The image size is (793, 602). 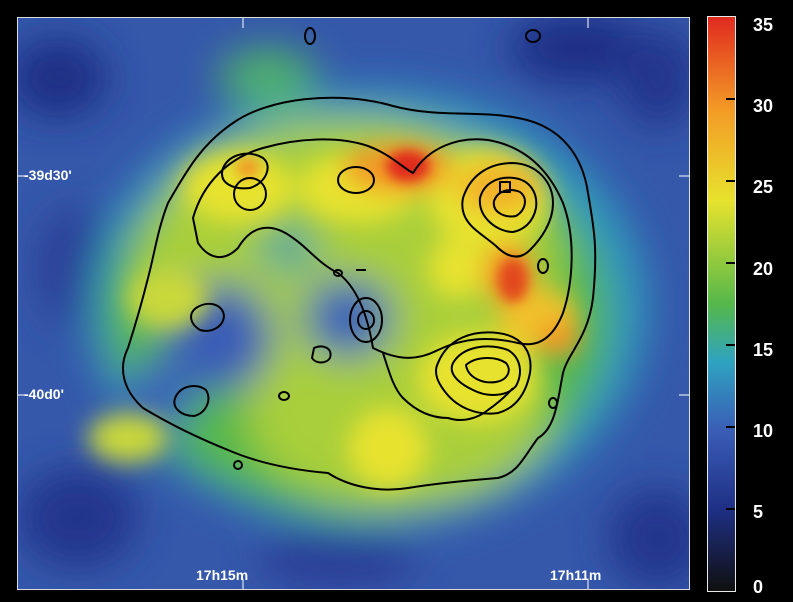 What do you see at coordinates (338, 273) in the screenshot?
I see `center-dot-contour` at bounding box center [338, 273].